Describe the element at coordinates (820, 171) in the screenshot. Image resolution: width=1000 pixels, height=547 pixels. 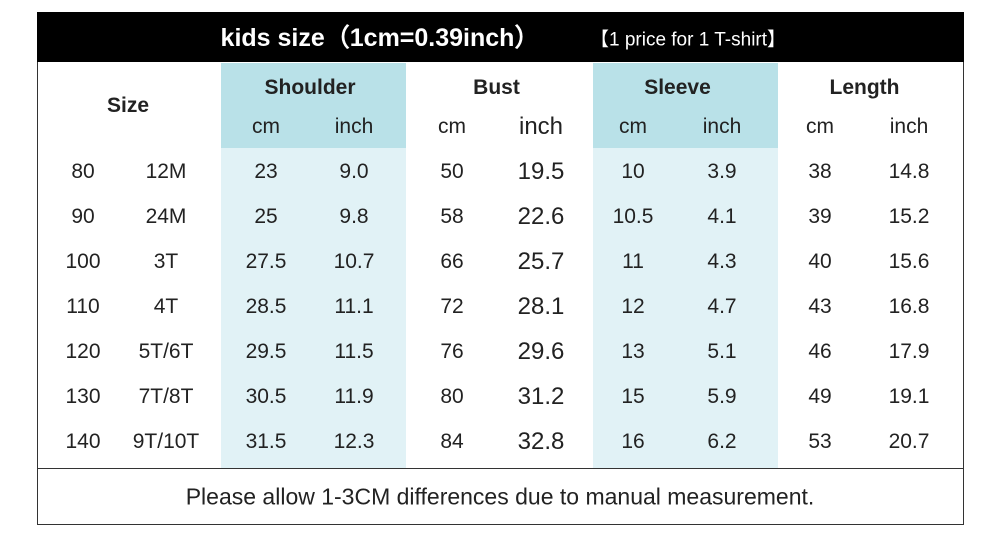
I see `cell: 38` at that location.